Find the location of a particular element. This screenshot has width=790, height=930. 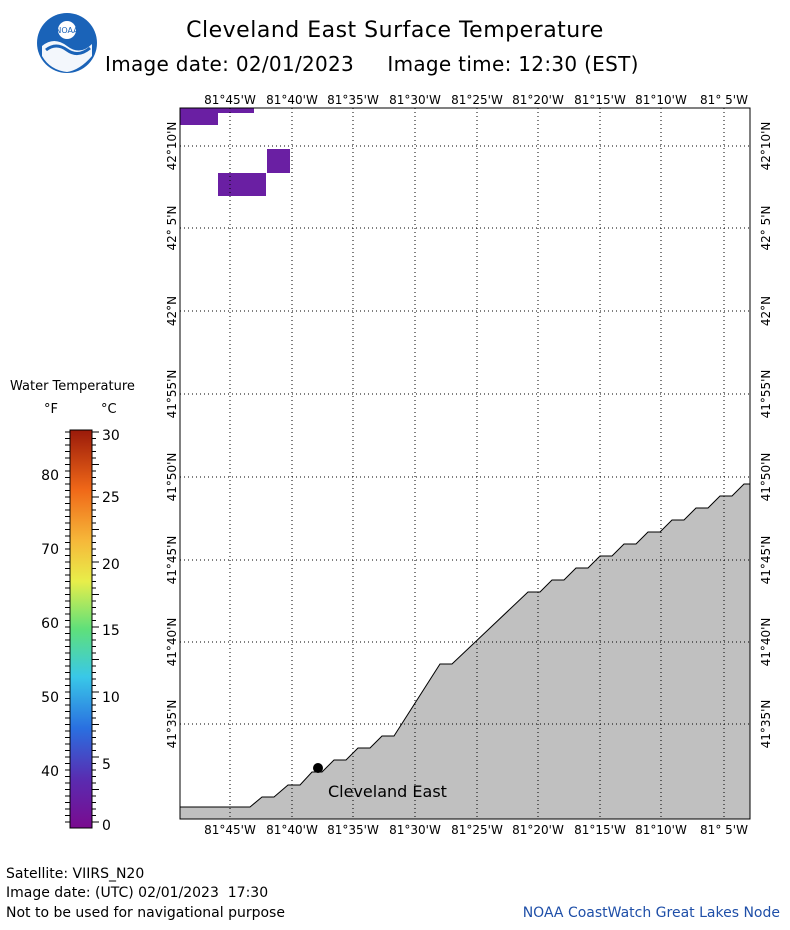

latitude-label-right: 42° 5'N is located at coordinates (766, 228).